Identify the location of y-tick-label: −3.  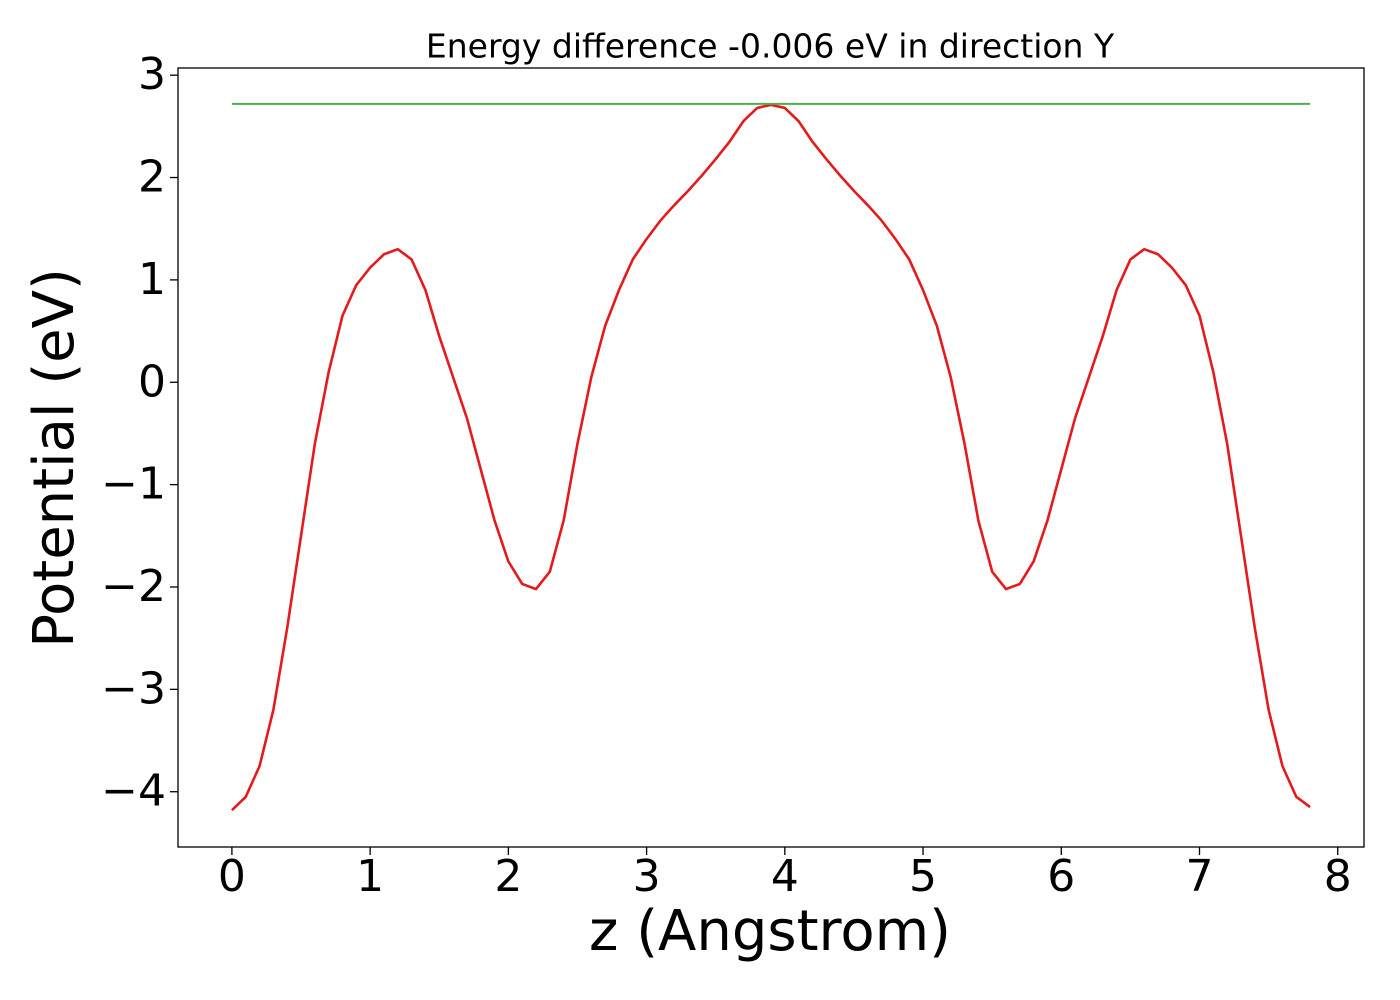
(133, 688).